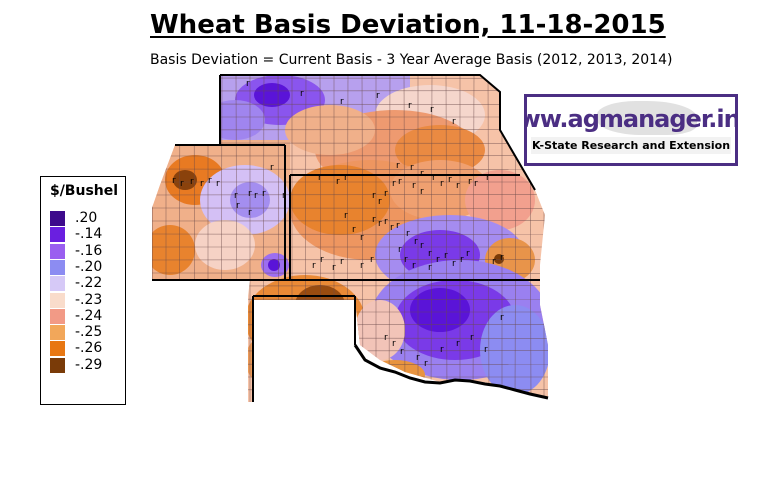 The image size is (779, 481). Describe the element at coordinates (631, 145) in the screenshot. I see `logo-org-text: K-State Research and Extension` at that location.